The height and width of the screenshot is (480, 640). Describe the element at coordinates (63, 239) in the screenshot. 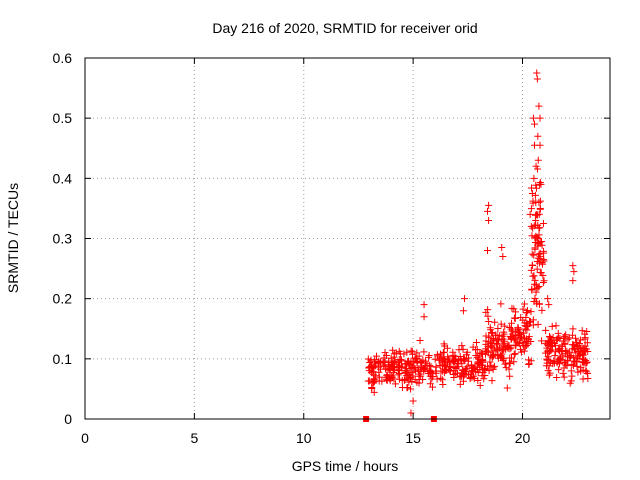

I see `y-tick-label: 0.3` at that location.